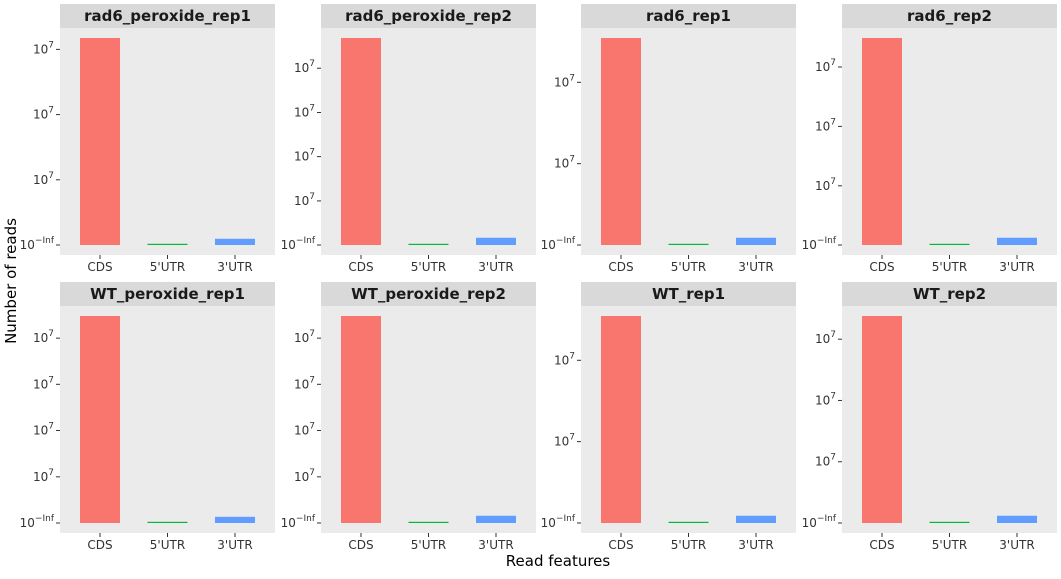 Image resolution: width=1061 pixels, height=579 pixels. I want to click on facet-panel: rad6_rep1 10−Inf 107 107 CDS 5'UTR 3'UTR, so click(668, 139).